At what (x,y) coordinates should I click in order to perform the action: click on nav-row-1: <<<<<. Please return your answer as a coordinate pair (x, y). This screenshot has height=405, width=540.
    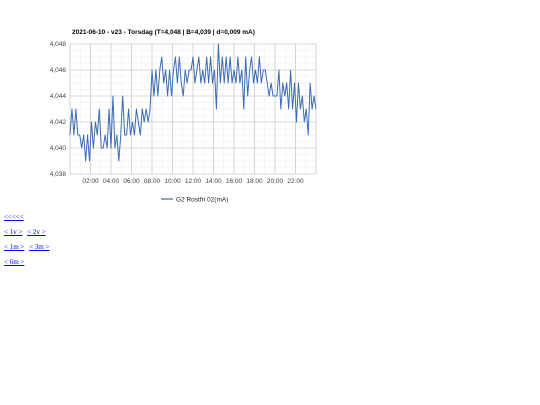
    Looking at the image, I should click on (15, 217).